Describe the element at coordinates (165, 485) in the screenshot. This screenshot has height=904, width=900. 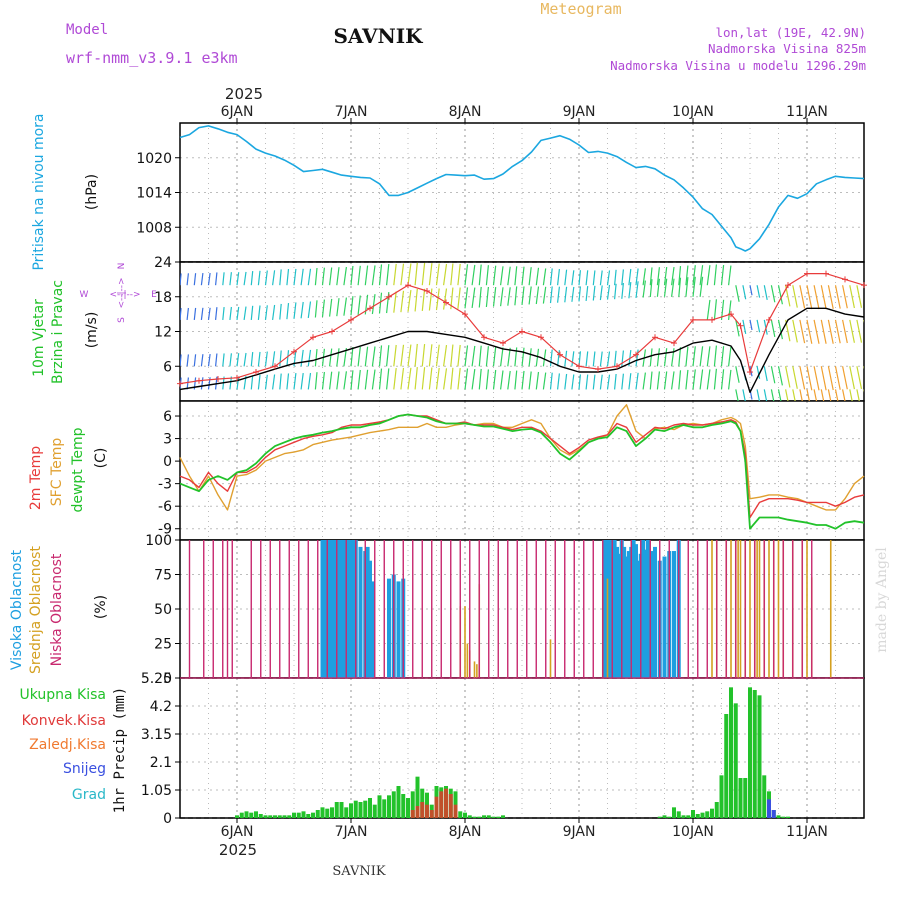
I see `y-tick-label: -3` at that location.